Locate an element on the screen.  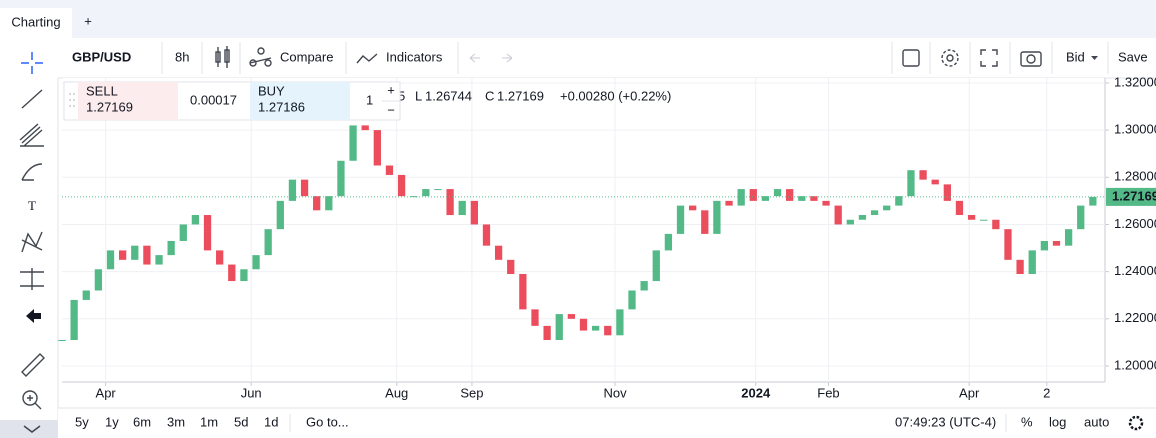
y-tick-label: 1.28000 is located at coordinates (1135, 176).